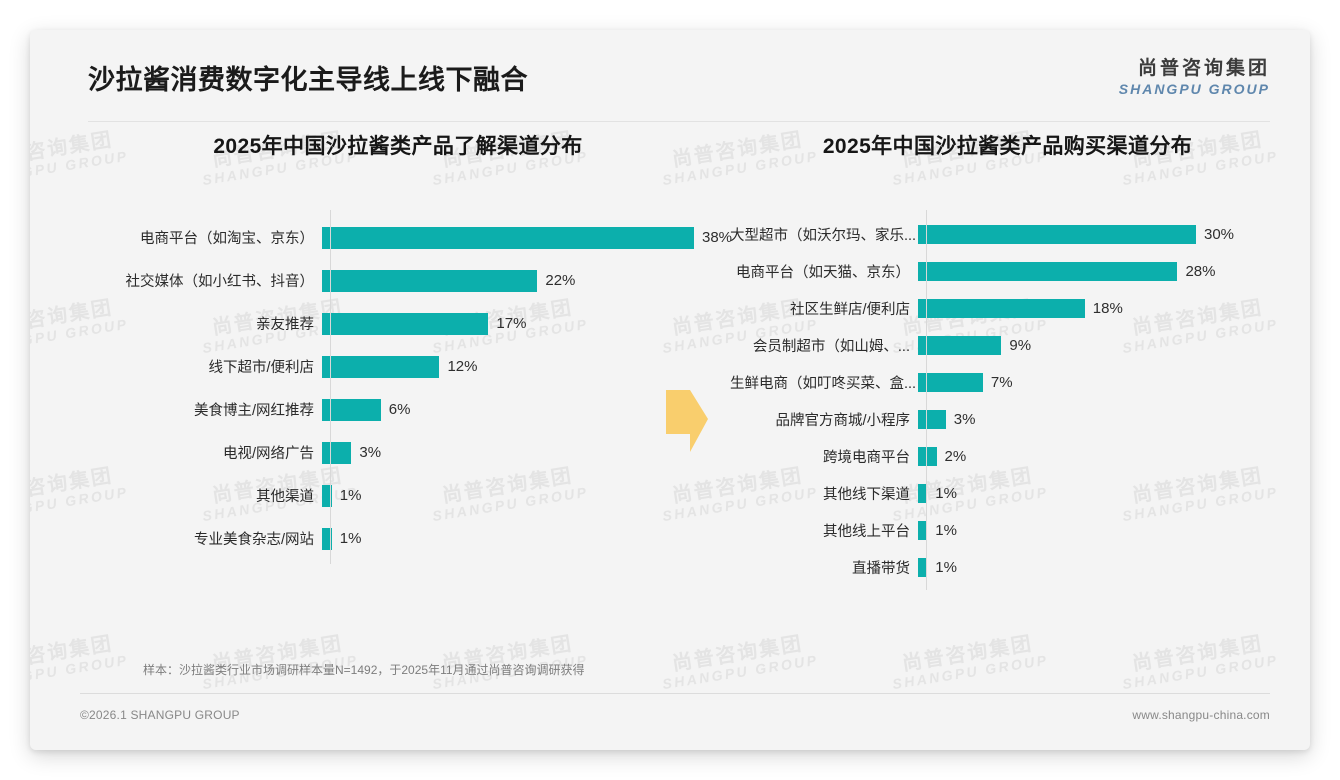  What do you see at coordinates (1096, 308) in the screenshot?
I see `bar-track: 18%` at bounding box center [1096, 308].